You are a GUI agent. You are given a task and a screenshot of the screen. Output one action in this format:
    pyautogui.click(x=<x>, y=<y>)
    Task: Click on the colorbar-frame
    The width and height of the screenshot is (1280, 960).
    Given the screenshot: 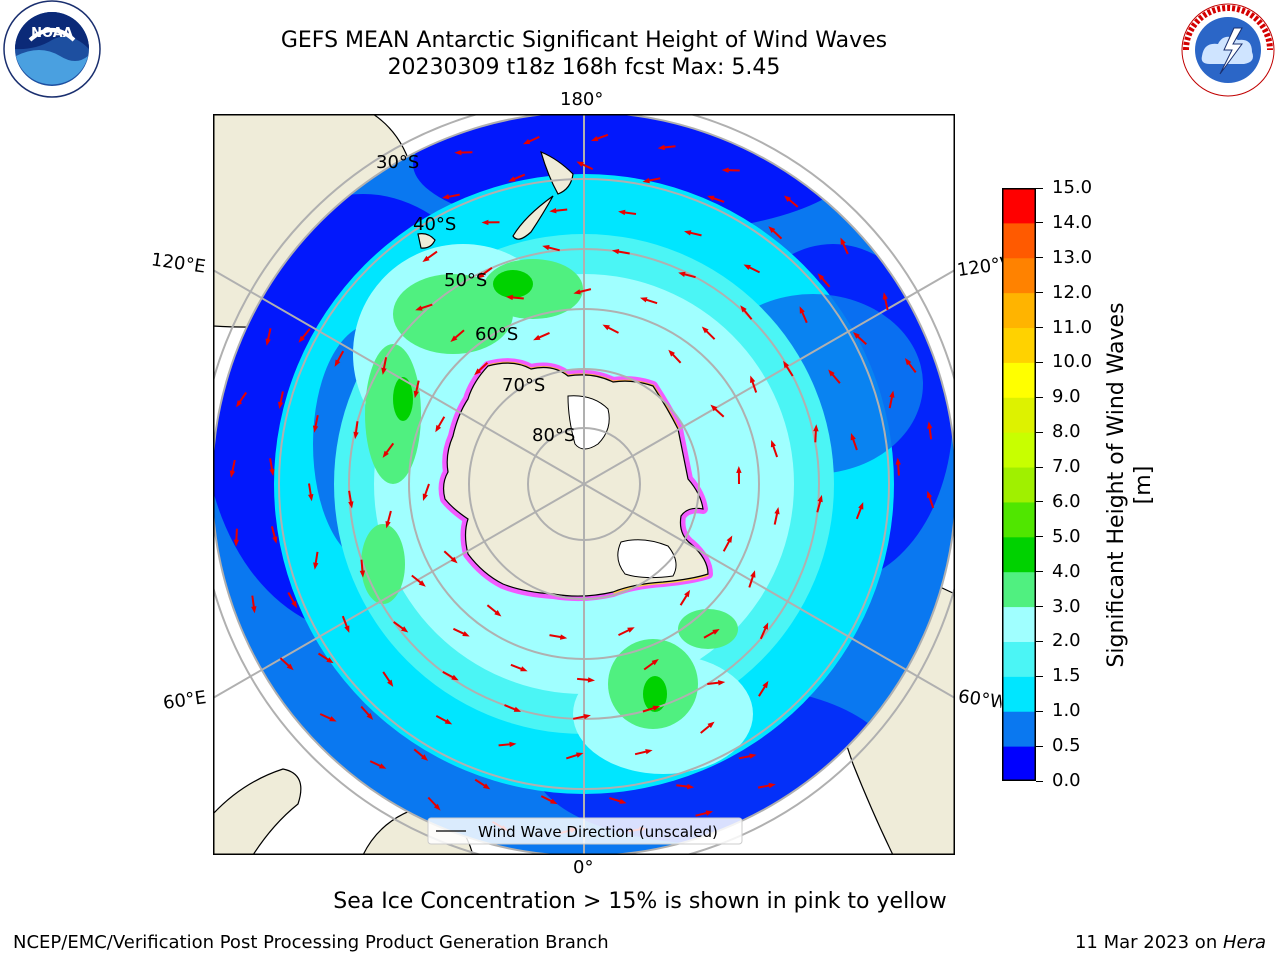 What is the action you would take?
    pyautogui.click(x=1019, y=484)
    